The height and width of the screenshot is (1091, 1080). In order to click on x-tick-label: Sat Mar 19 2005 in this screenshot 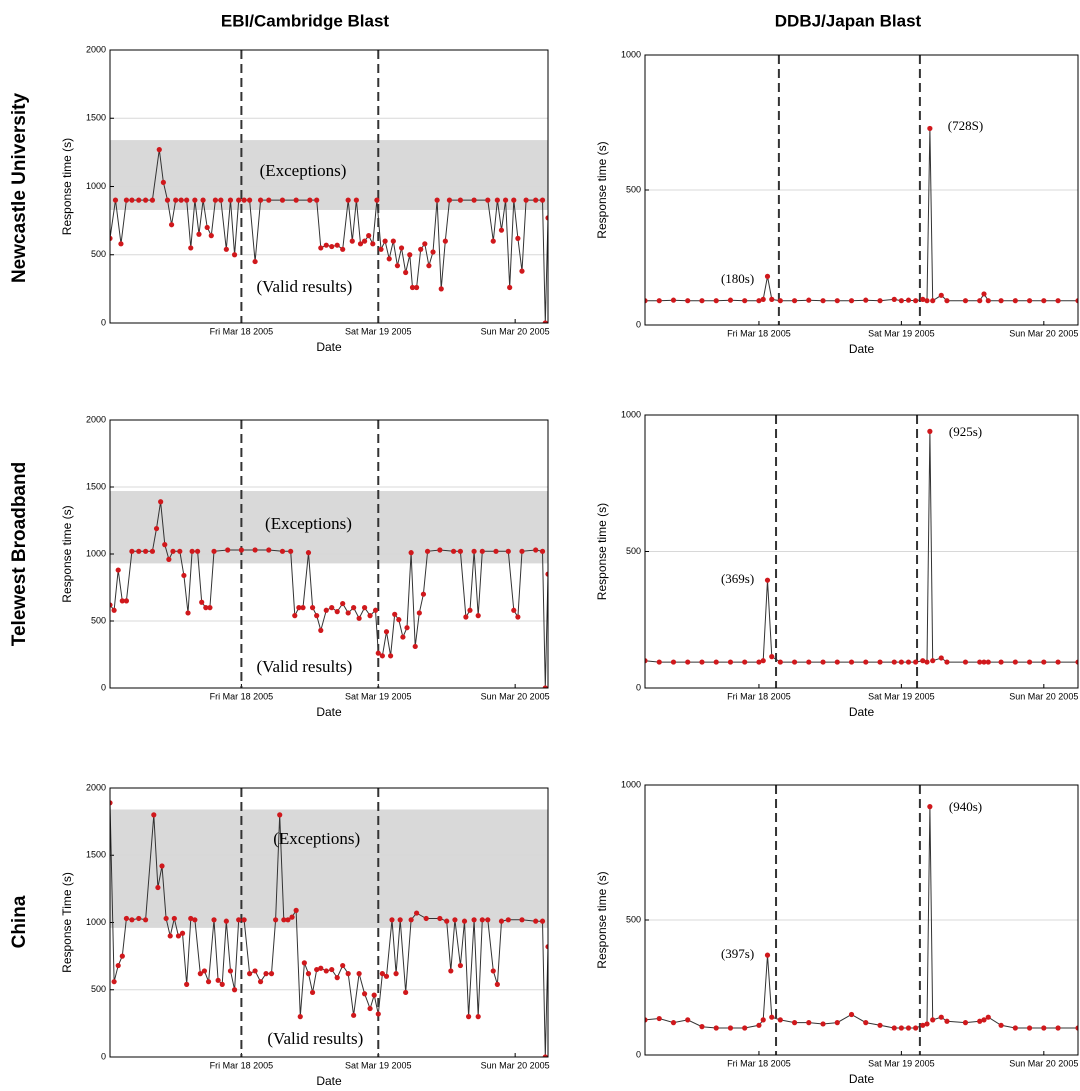, I will do `click(378, 696)`.